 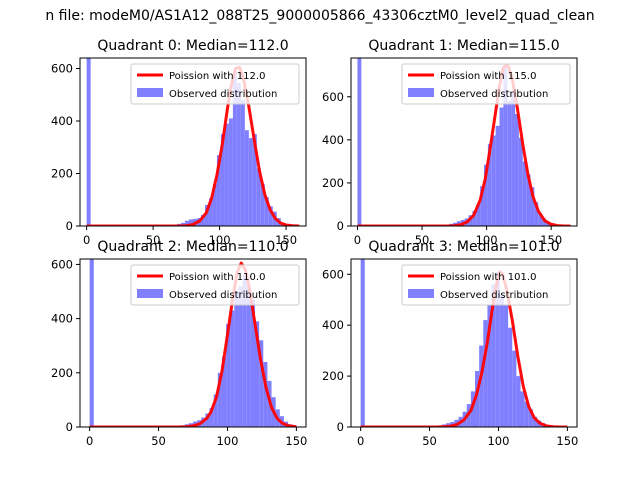 What do you see at coordinates (488, 277) in the screenshot?
I see `legend-poisson-label: Poission with 101.0` at bounding box center [488, 277].